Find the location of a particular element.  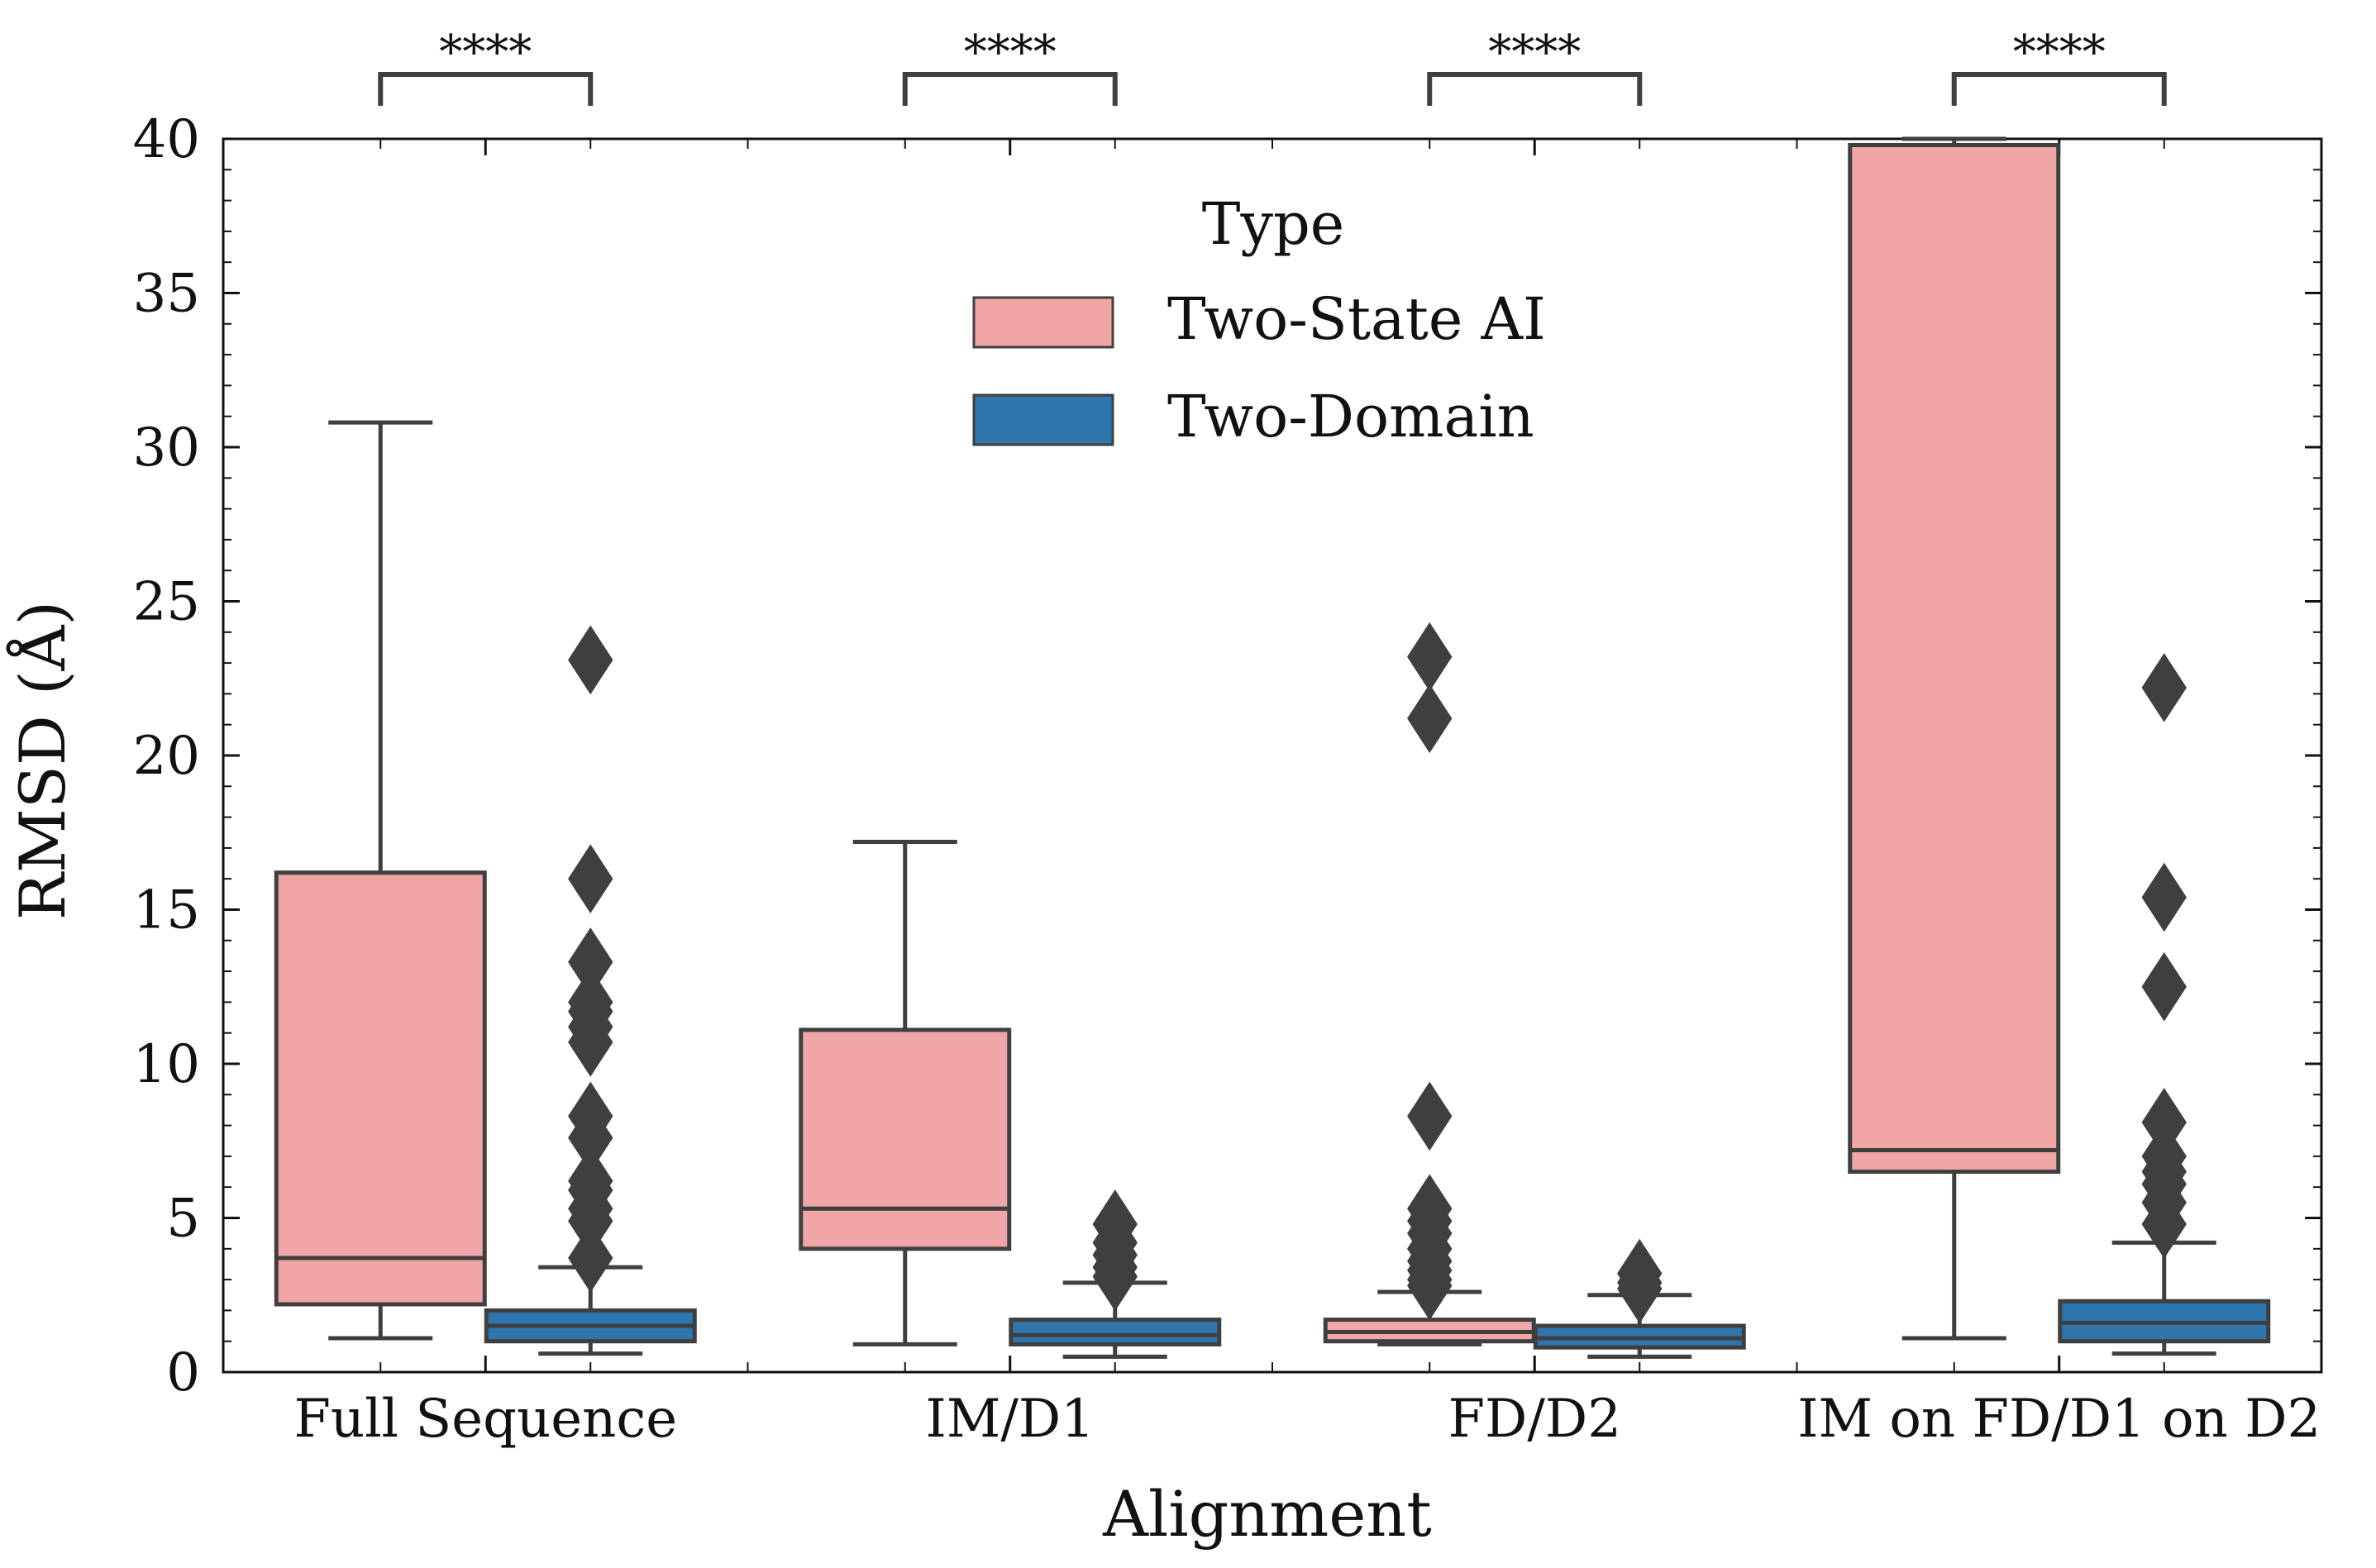

x-tick-label: IM/D1 is located at coordinates (1010, 1419).